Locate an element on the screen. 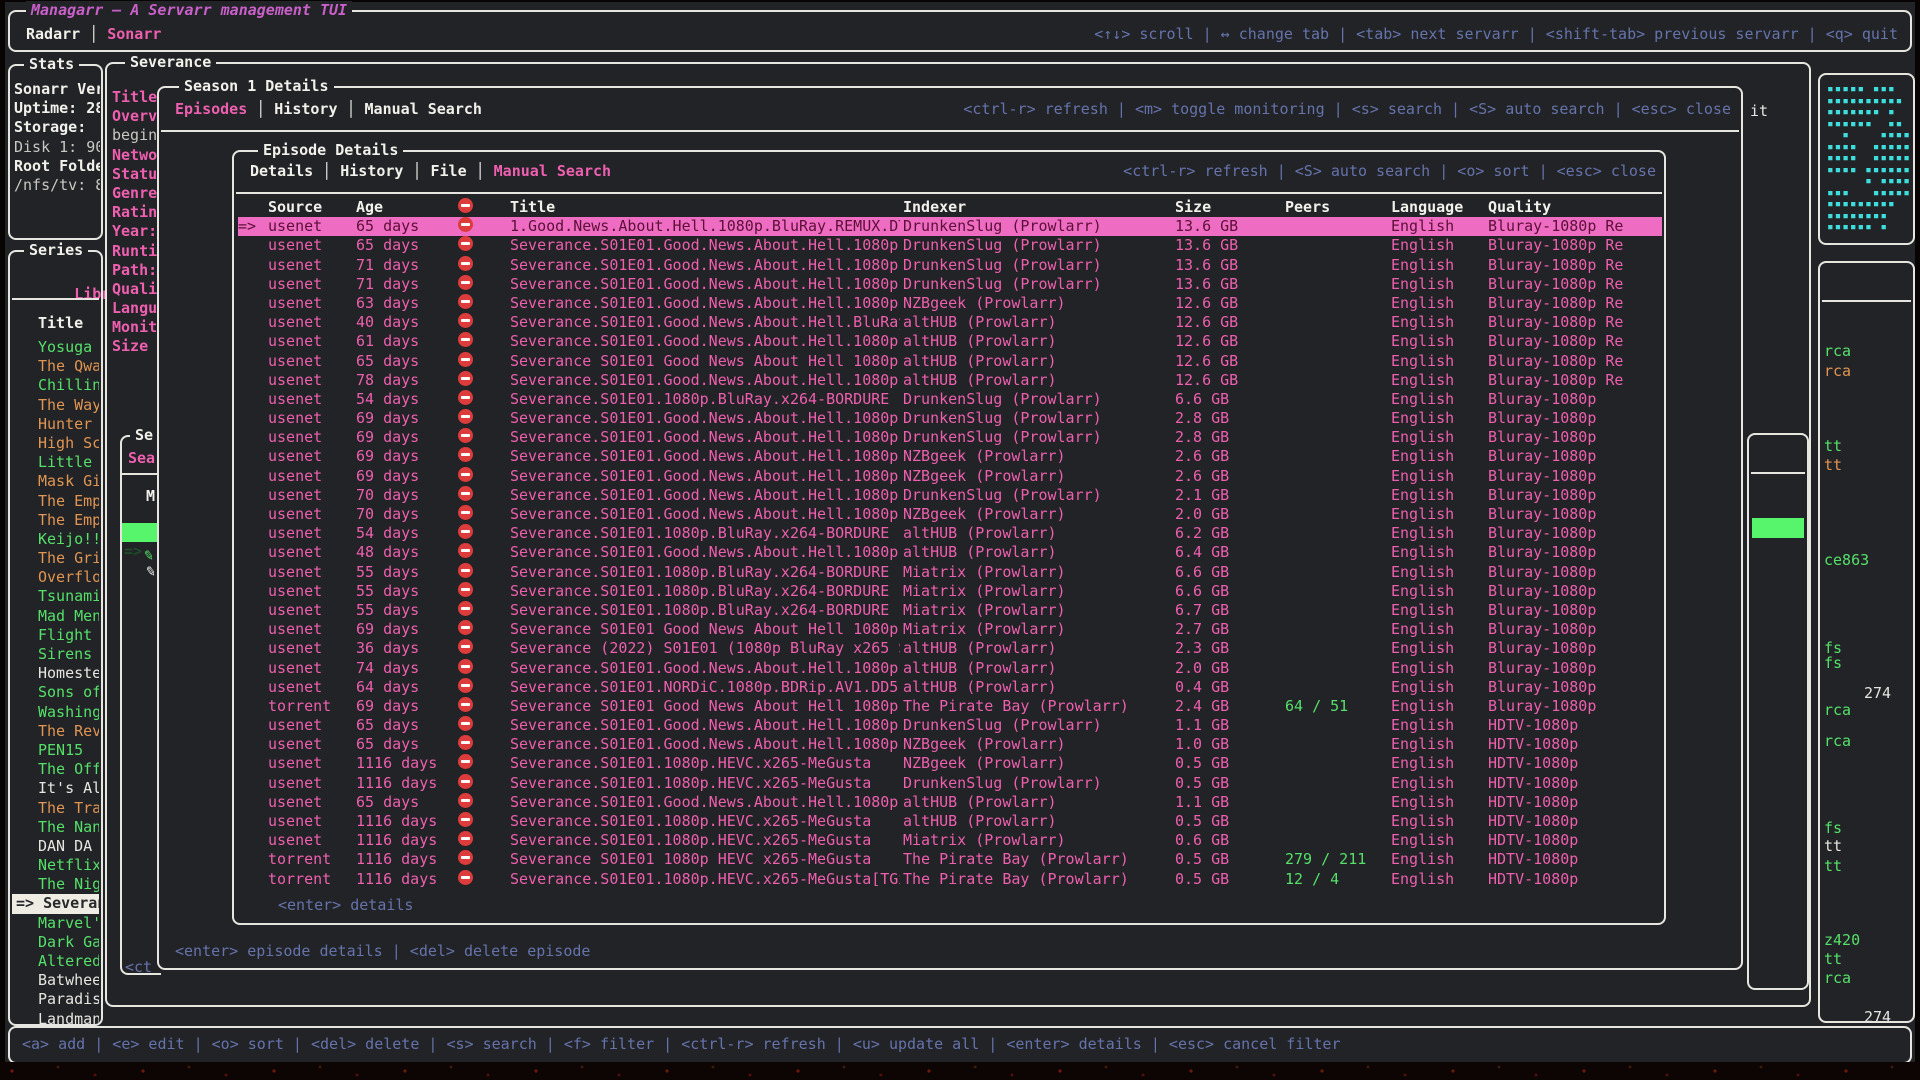 The image size is (1920, 1080). series-item: The Nig is located at coordinates (68, 884).